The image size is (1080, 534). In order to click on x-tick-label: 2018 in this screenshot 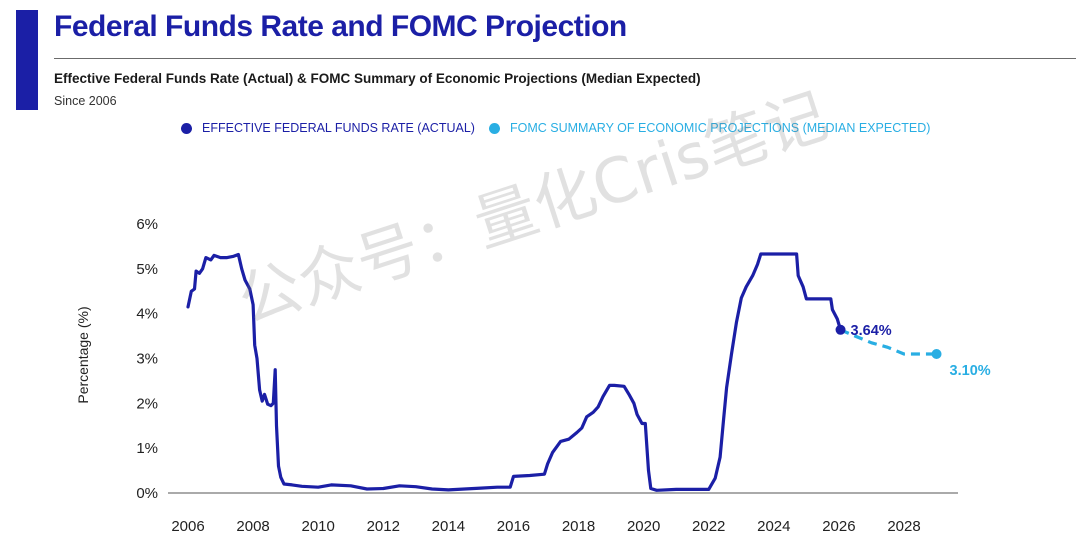, I will do `click(578, 526)`.